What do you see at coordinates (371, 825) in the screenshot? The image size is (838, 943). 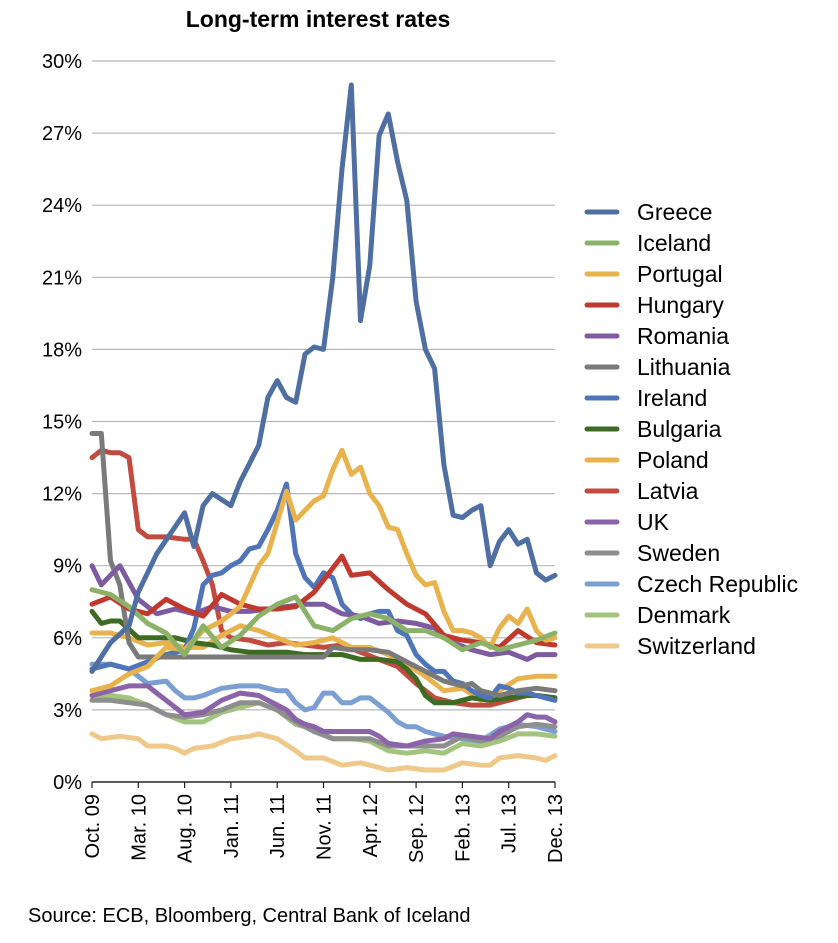 I see `x-tick-label: Apr. 12` at bounding box center [371, 825].